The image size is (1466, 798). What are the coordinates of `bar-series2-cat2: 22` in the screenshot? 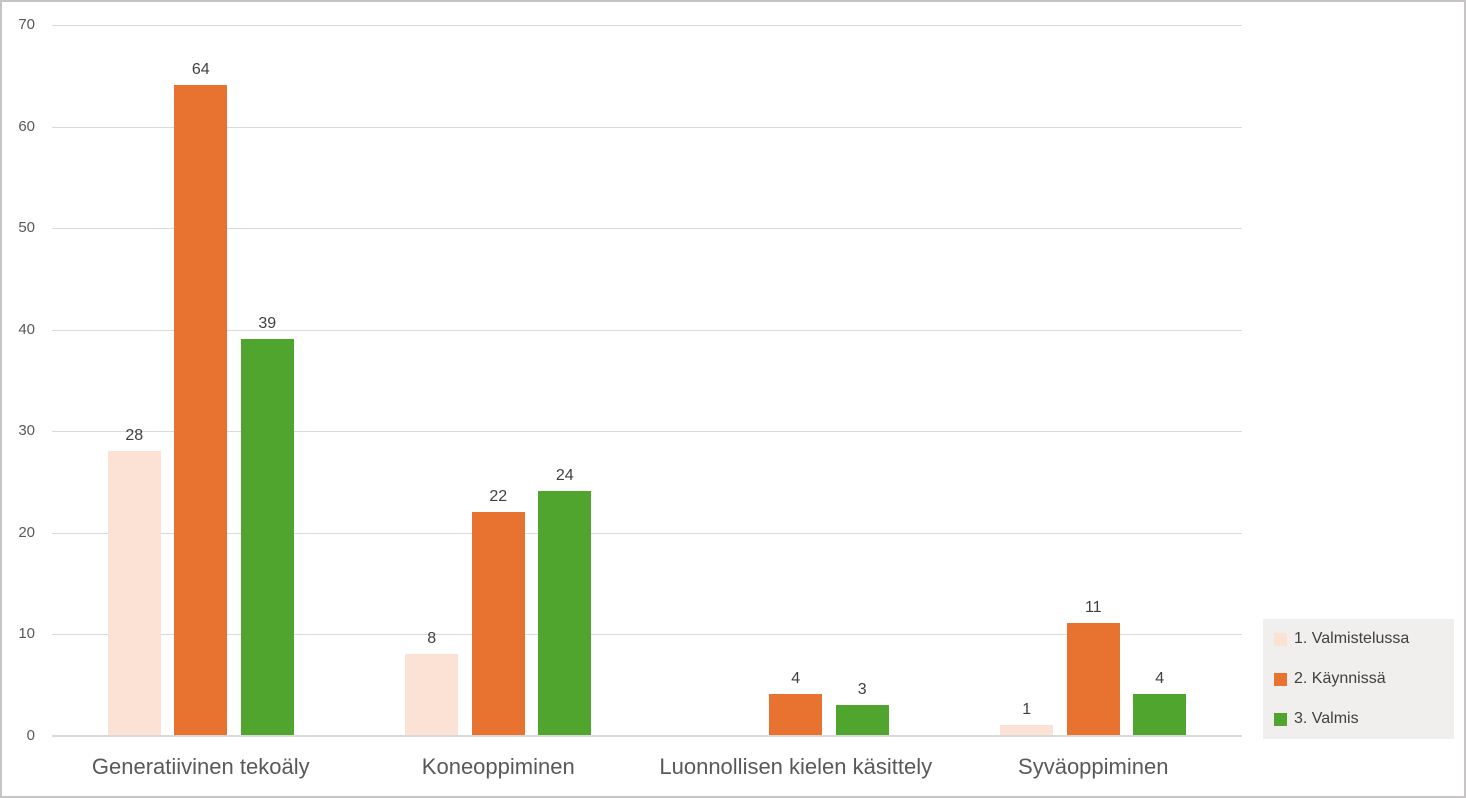 It's located at (498, 611).